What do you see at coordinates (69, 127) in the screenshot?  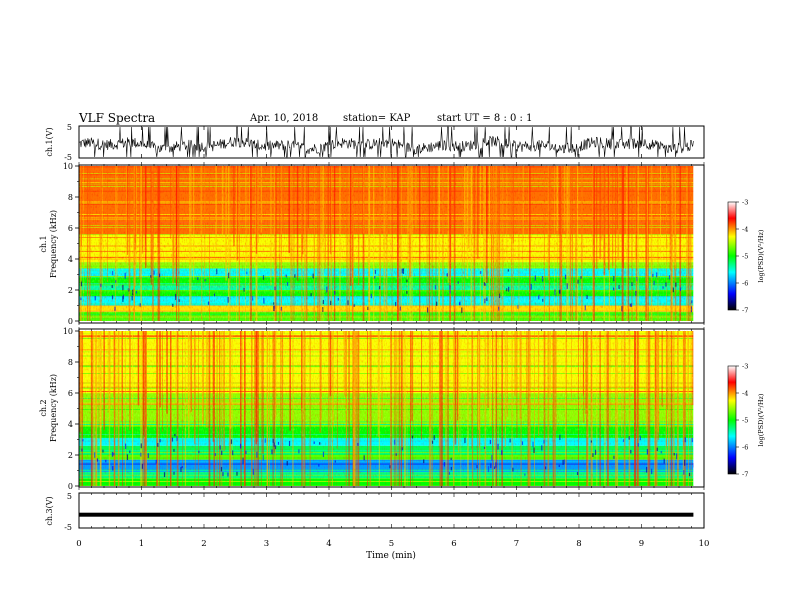 I see `ch1-ytick-top: 5` at bounding box center [69, 127].